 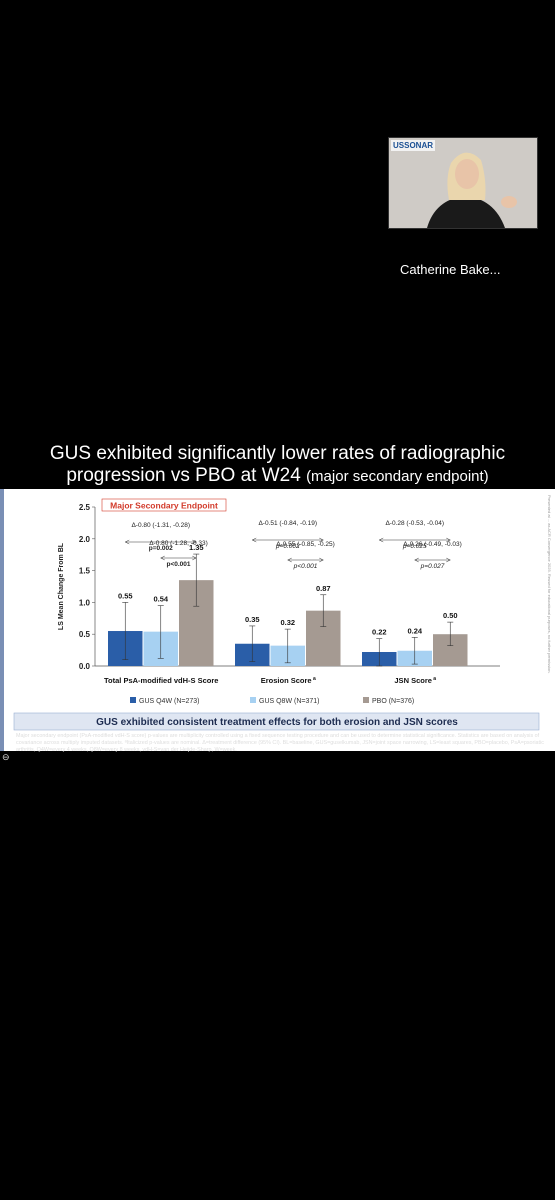 What do you see at coordinates (161, 680) in the screenshot?
I see `category-label: Total PsA-modified vdH-S Score` at bounding box center [161, 680].